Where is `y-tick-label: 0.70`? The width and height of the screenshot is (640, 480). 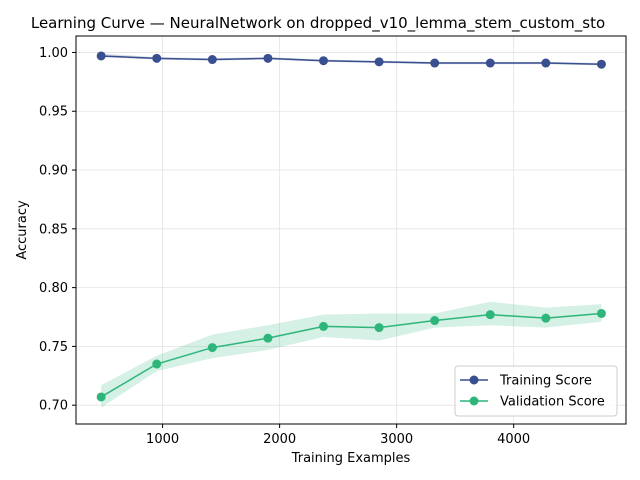
y-tick-label: 0.70 is located at coordinates (53, 406).